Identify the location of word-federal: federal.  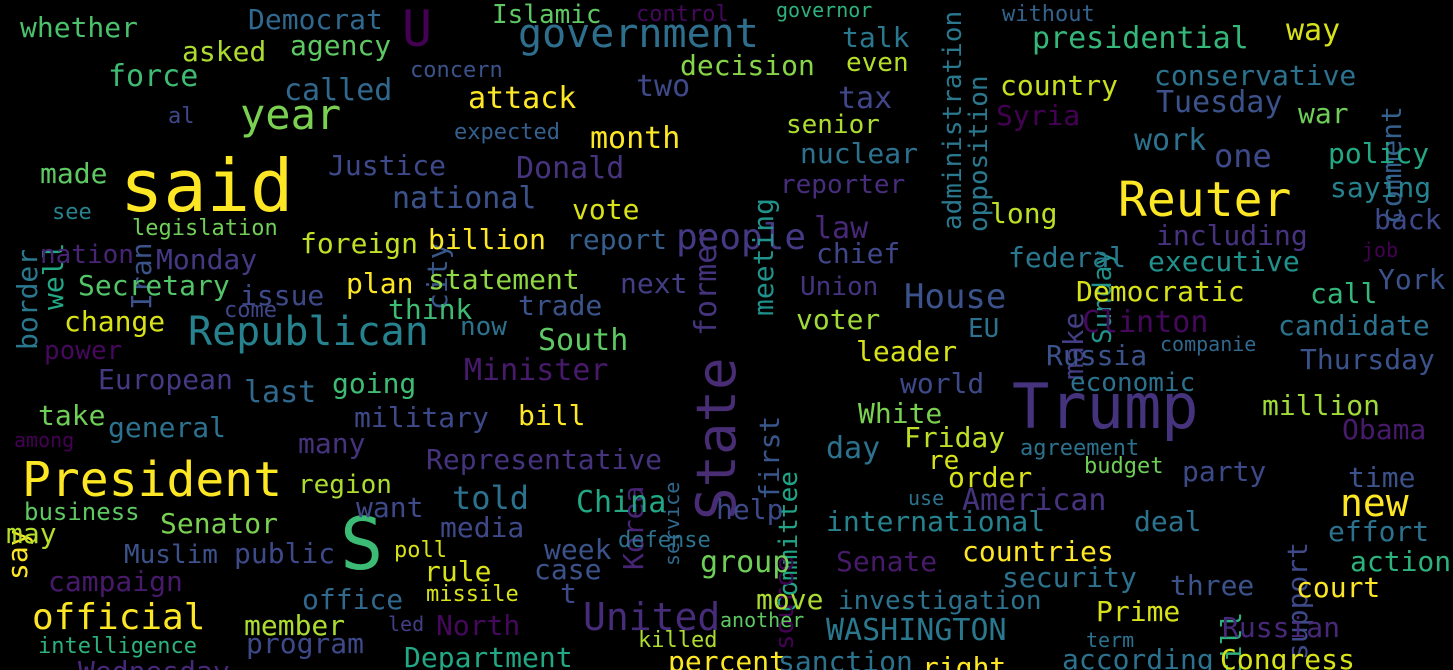
(1067, 257).